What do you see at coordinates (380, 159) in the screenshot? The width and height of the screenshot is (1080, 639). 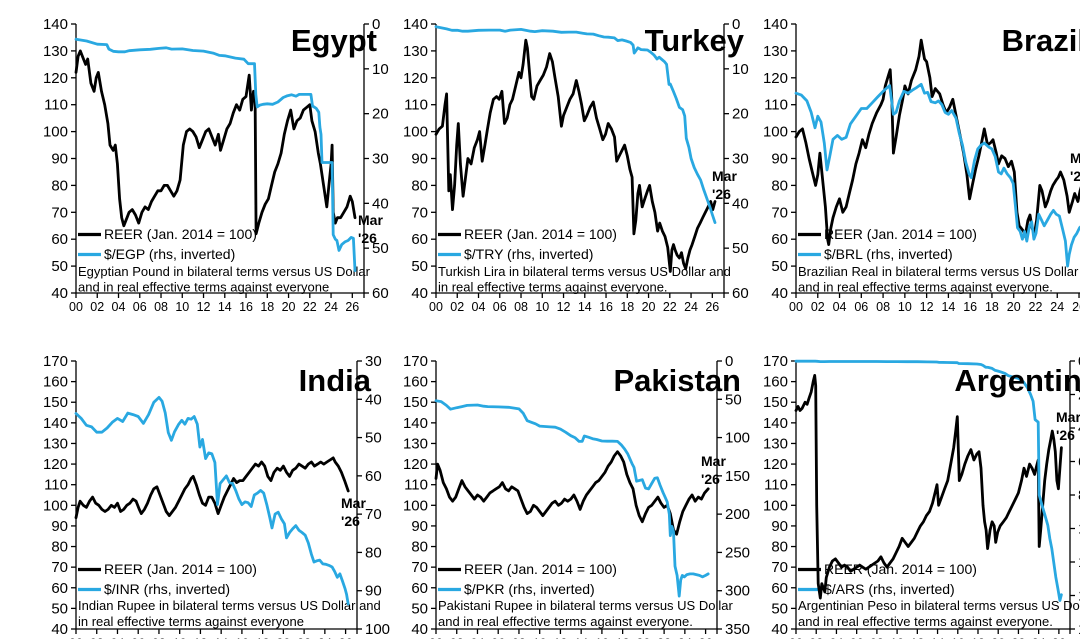 I see `svg-text: 30` at bounding box center [380, 159].